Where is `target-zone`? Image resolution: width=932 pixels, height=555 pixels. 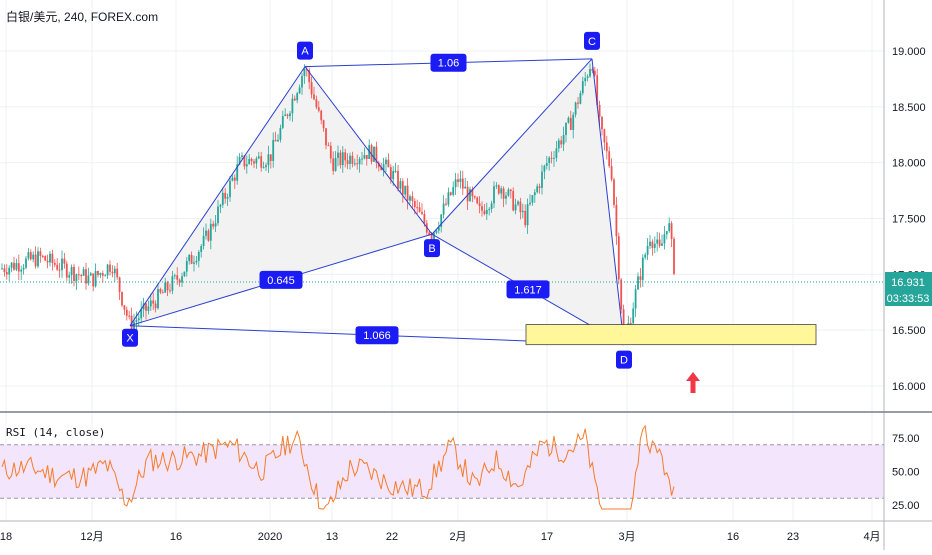
target-zone is located at coordinates (671, 335).